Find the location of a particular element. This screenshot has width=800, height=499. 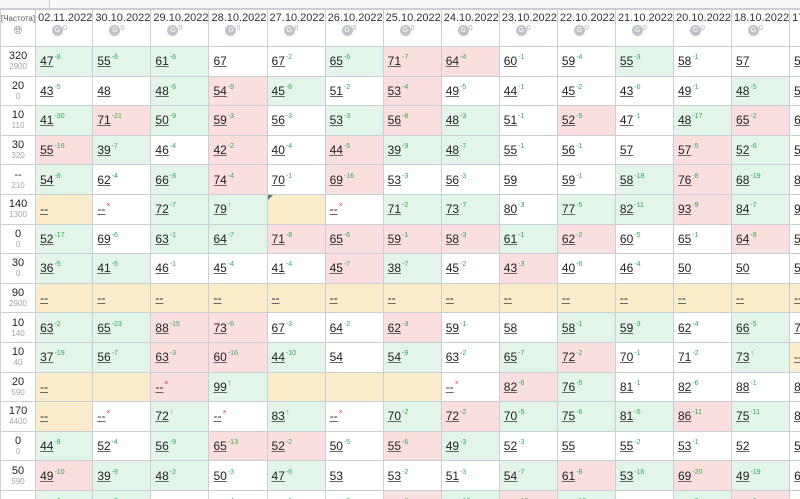

position-cell: 89 is located at coordinates (794, 387).